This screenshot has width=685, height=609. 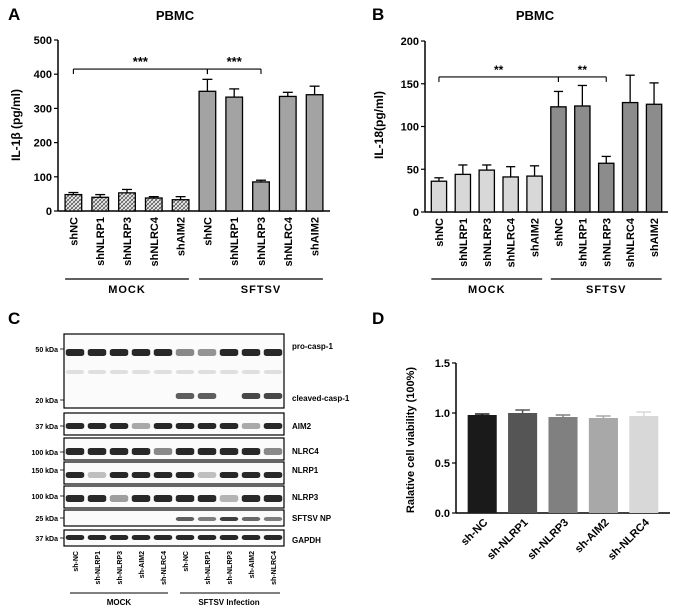 I want to click on x-tick-label: sh-NLRP3, so click(x=548, y=540).